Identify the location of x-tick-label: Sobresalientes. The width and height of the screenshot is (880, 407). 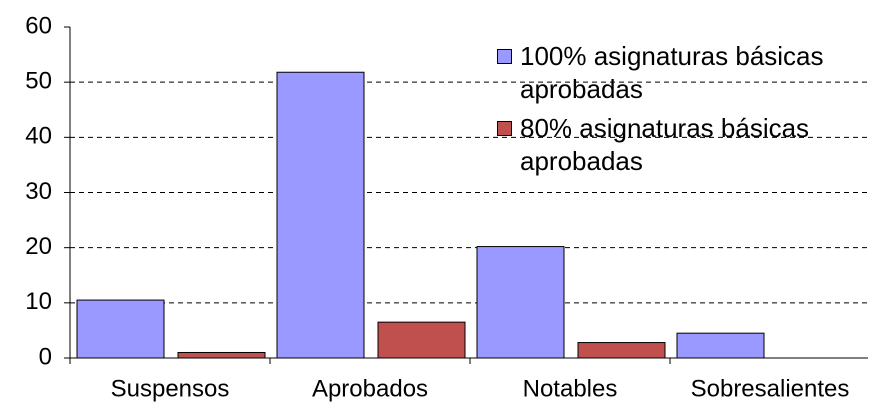
(770, 388).